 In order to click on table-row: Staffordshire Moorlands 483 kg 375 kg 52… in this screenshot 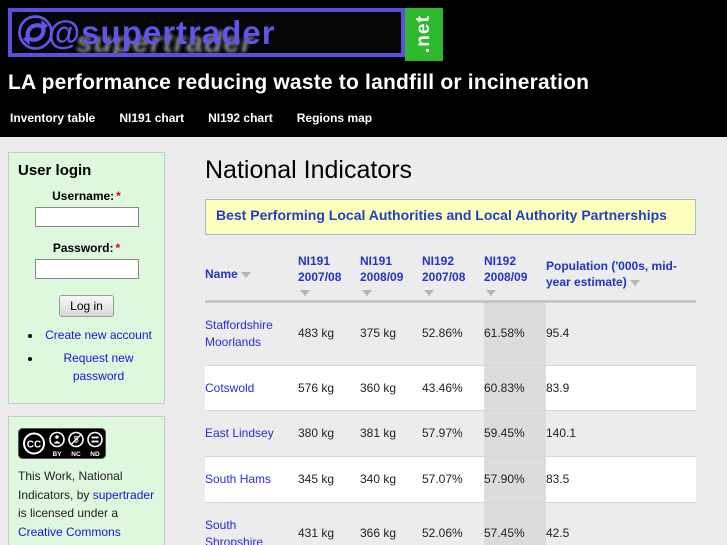, I will do `click(450, 333)`.